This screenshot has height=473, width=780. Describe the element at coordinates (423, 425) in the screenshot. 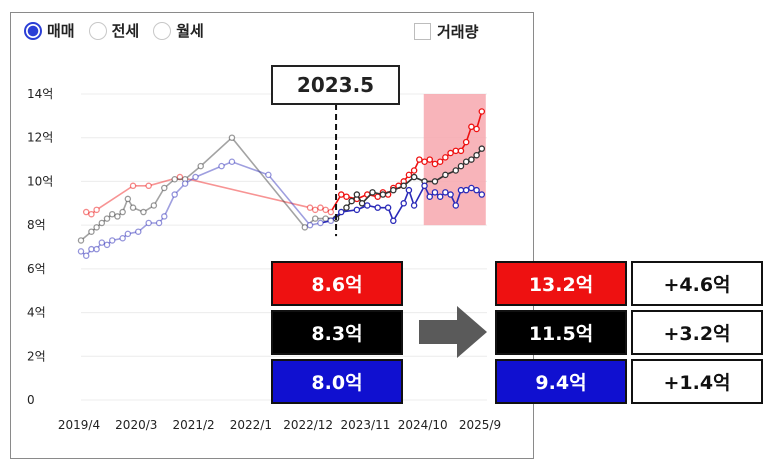

I see `x-tick-label: 2024/10` at that location.